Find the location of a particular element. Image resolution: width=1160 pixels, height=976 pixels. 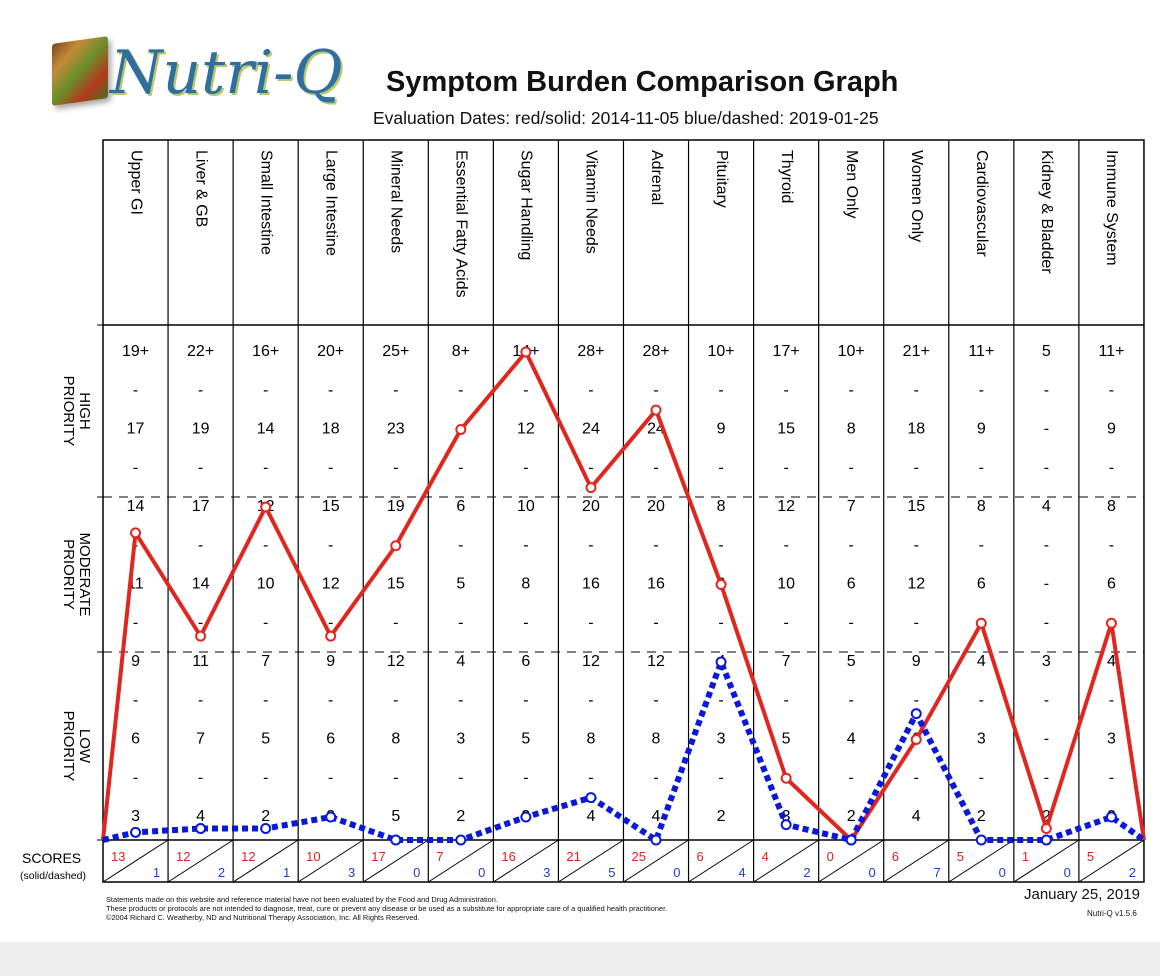

tick-label: 23 is located at coordinates (396, 429).